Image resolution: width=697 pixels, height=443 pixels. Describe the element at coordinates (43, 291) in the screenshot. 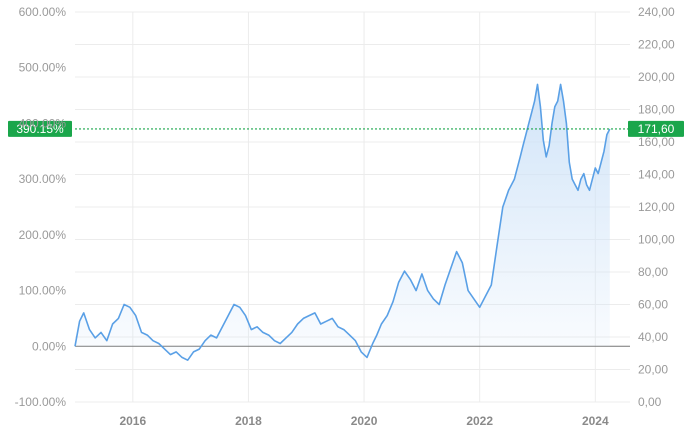

I see `y-left-tick-label: 100.00%` at that location.